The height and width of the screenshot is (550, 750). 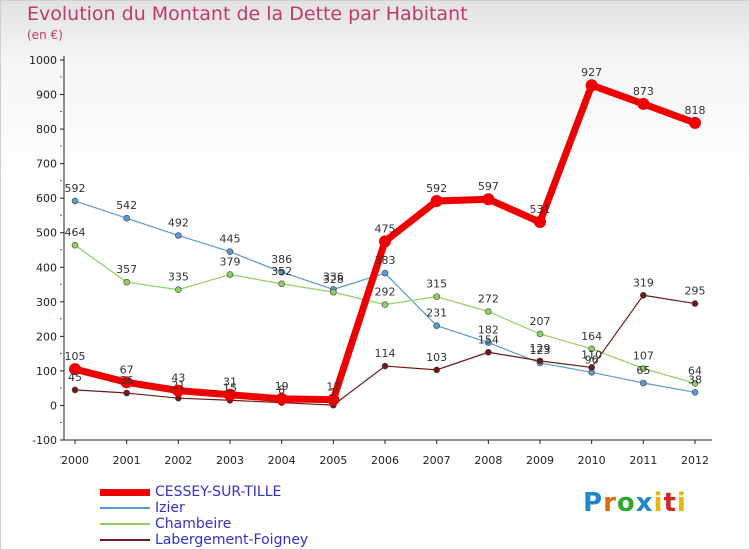 I want to click on legend-label: Chambeire, so click(x=193, y=524).